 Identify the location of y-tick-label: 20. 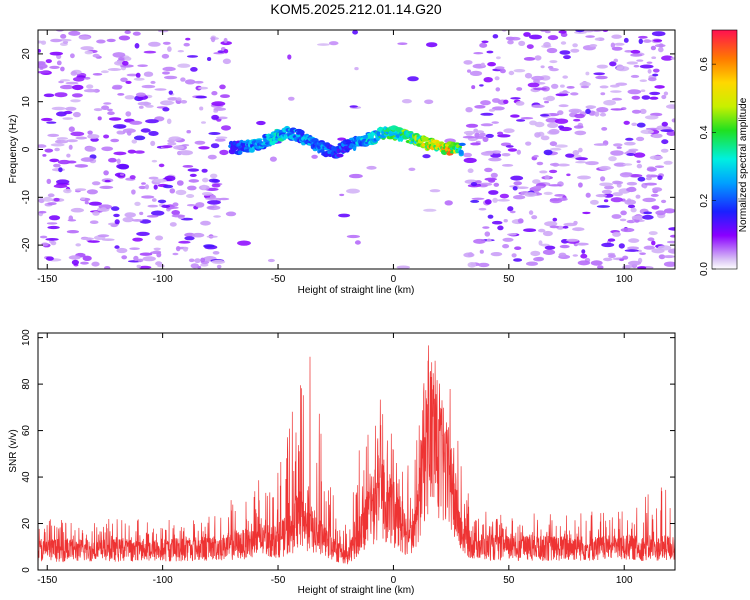
(26, 54).